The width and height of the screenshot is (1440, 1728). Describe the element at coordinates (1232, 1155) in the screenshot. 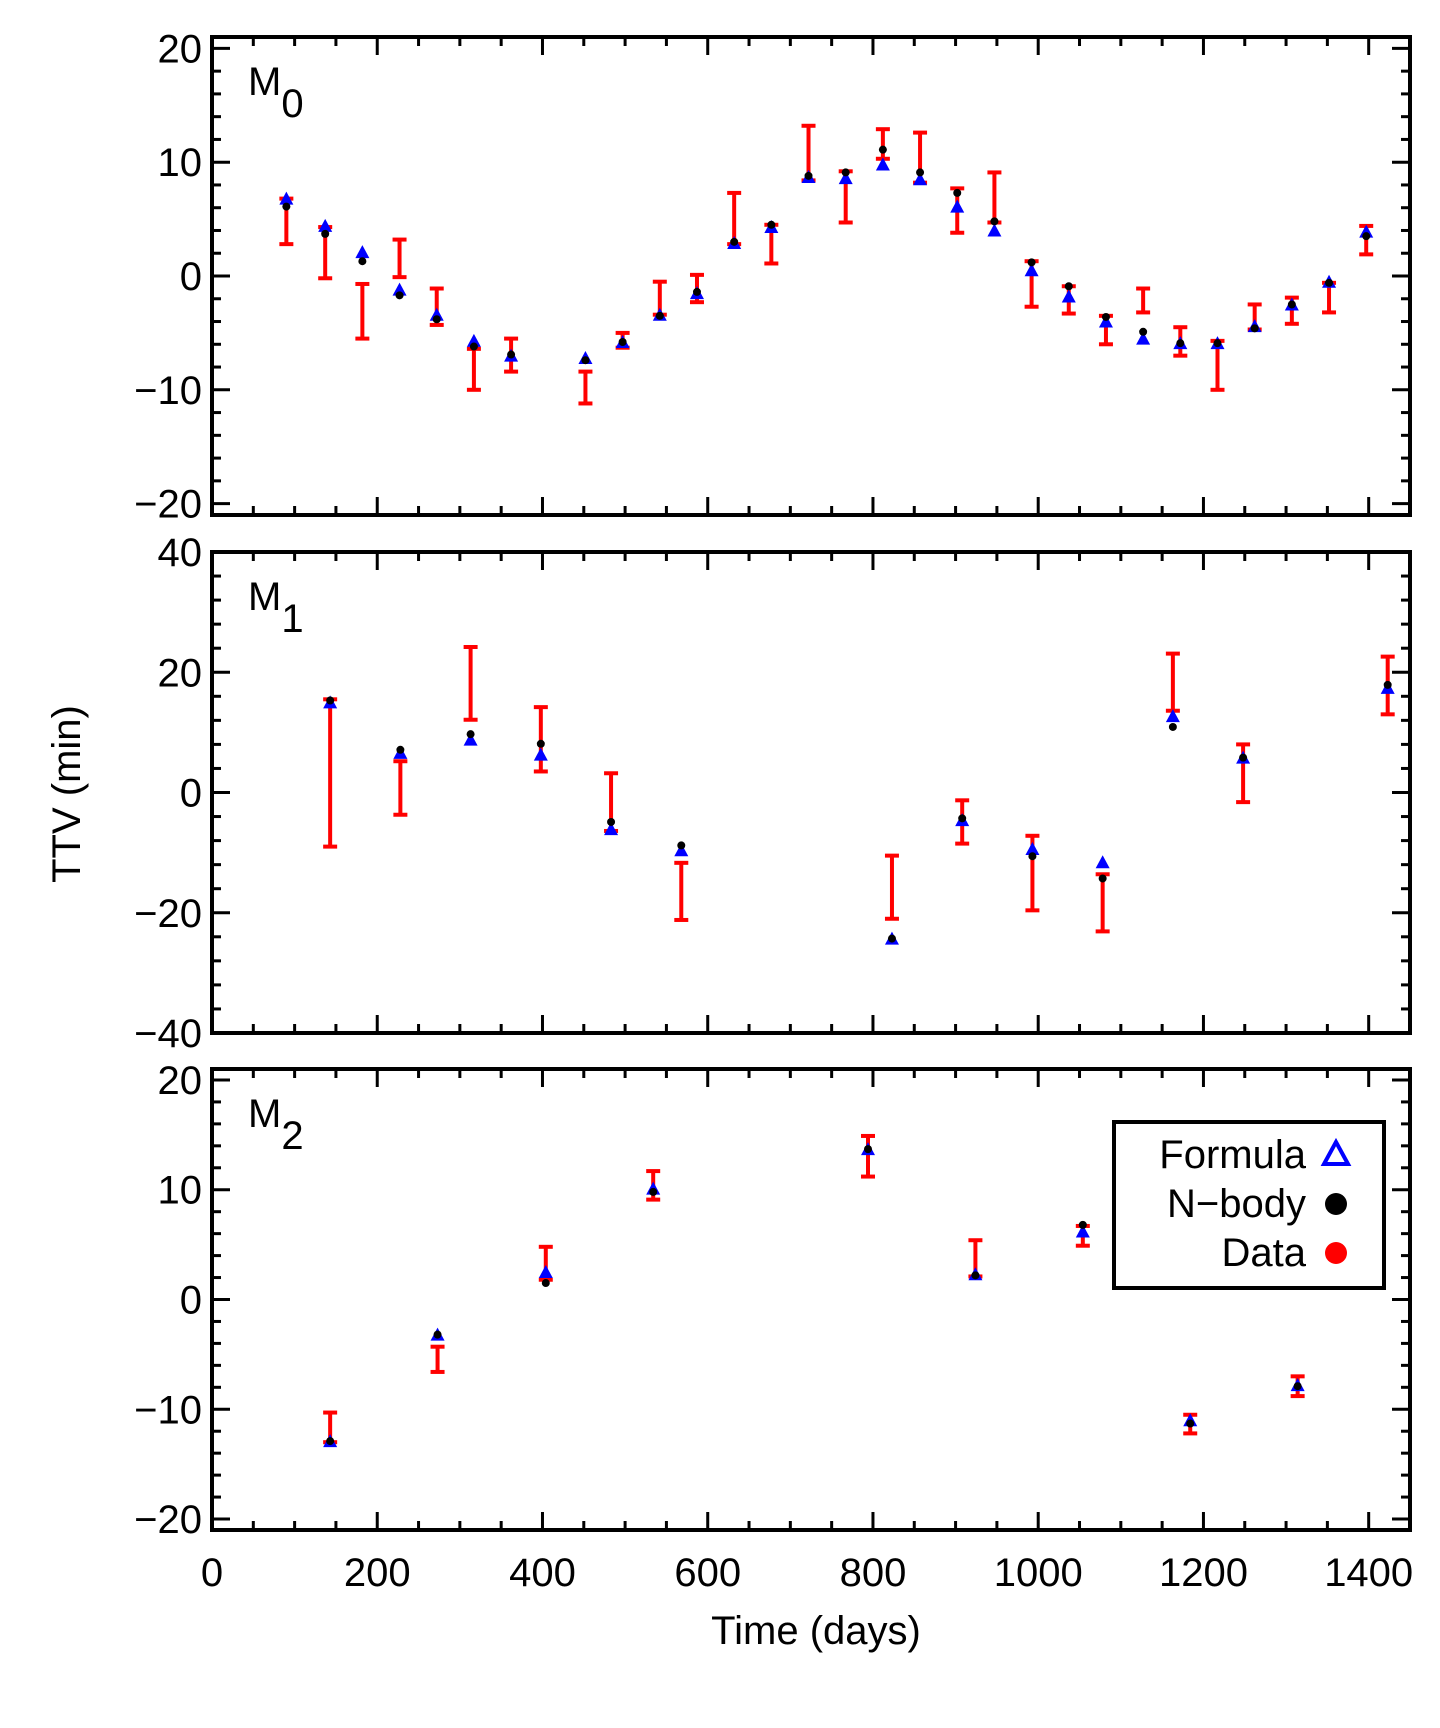

I see `legend-label-formula: Formula` at that location.